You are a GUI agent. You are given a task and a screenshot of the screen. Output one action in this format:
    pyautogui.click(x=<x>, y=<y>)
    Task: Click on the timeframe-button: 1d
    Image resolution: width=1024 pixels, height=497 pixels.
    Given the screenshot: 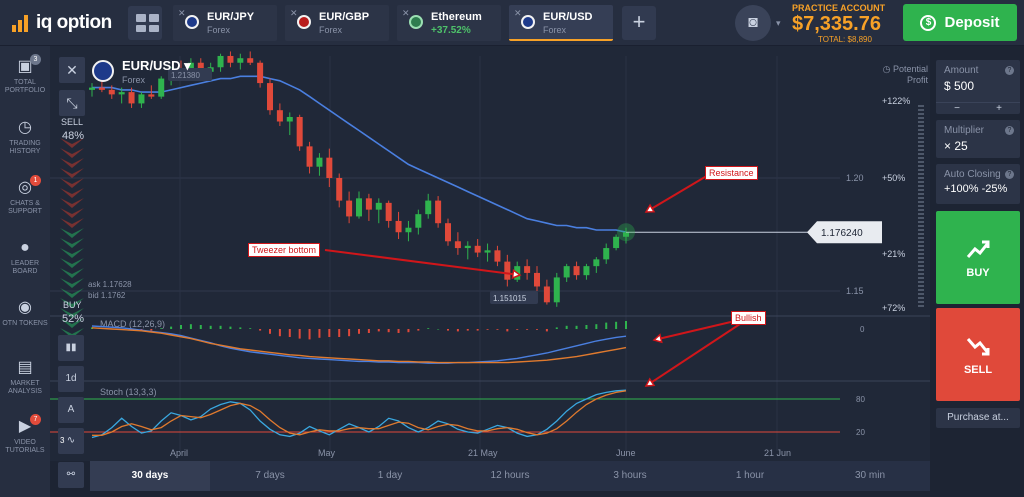 What is the action you would take?
    pyautogui.click(x=71, y=379)
    